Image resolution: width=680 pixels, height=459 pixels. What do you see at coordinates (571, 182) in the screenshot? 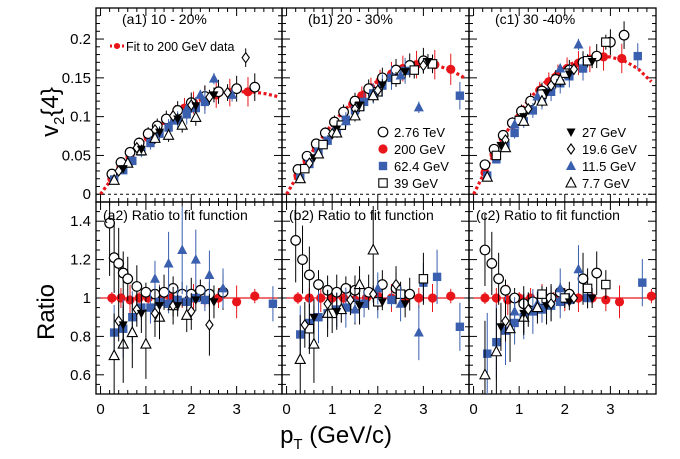
I see `legend-marker-triangle-open` at bounding box center [571, 182].